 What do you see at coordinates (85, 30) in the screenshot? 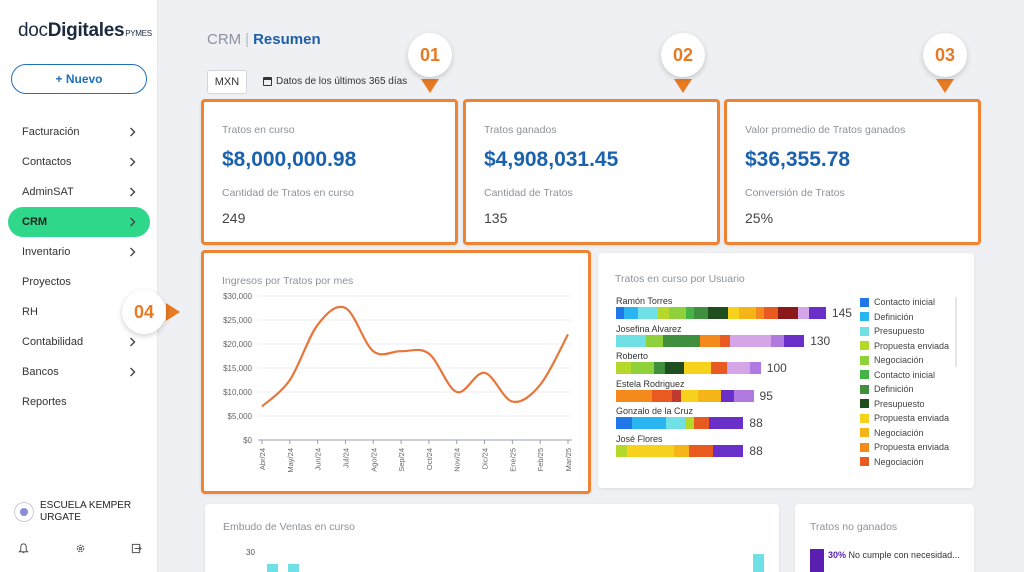
I see `brand-logo: docDigitalesPYMES` at bounding box center [85, 30].